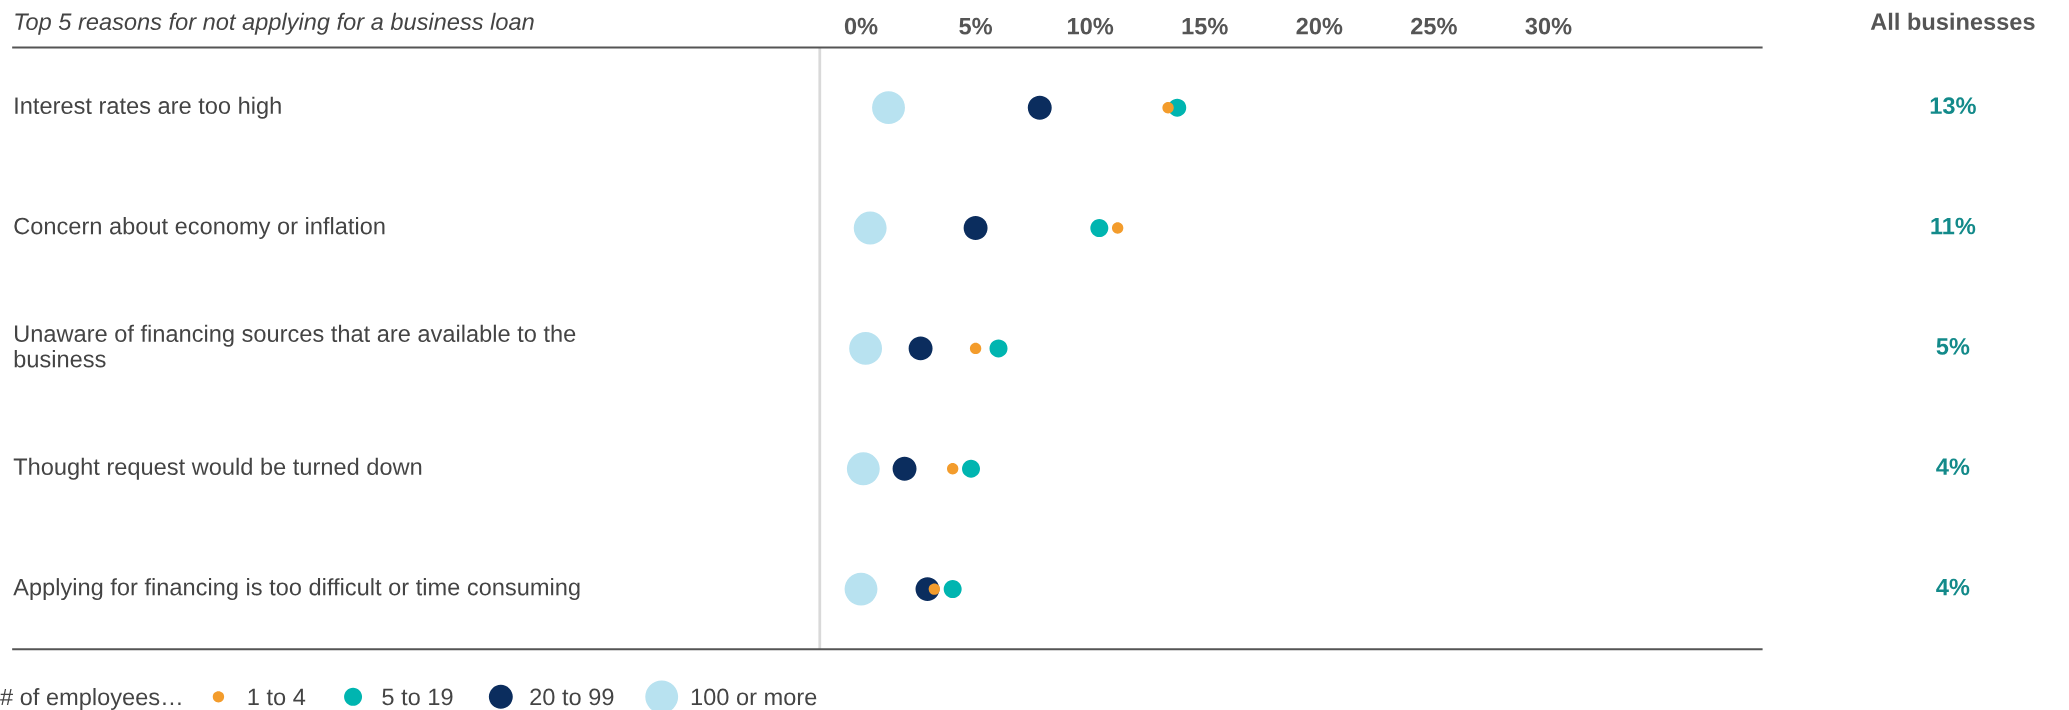 The image size is (2069, 710). What do you see at coordinates (572, 697) in the screenshot?
I see `legend-label: 20 to 99` at bounding box center [572, 697].